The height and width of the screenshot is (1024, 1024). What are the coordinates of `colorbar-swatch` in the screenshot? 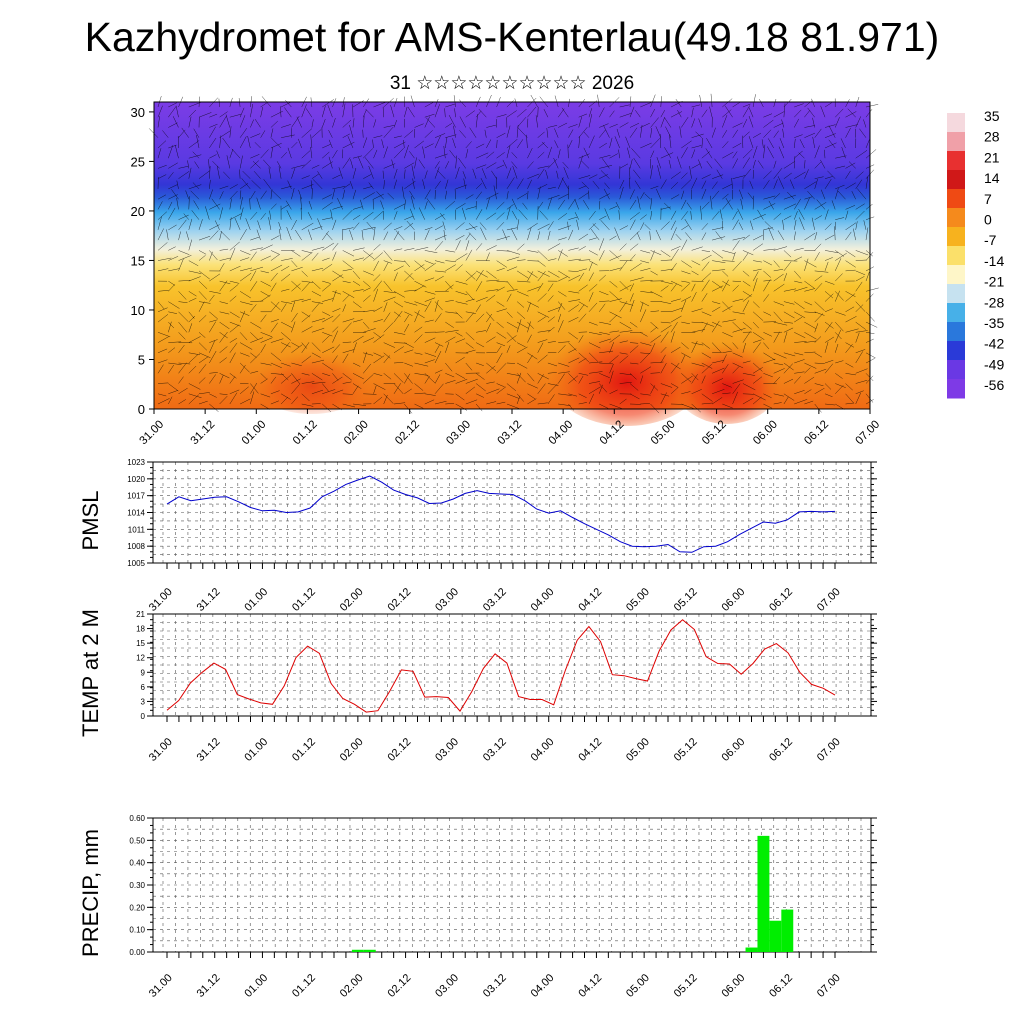 It's located at (956, 332).